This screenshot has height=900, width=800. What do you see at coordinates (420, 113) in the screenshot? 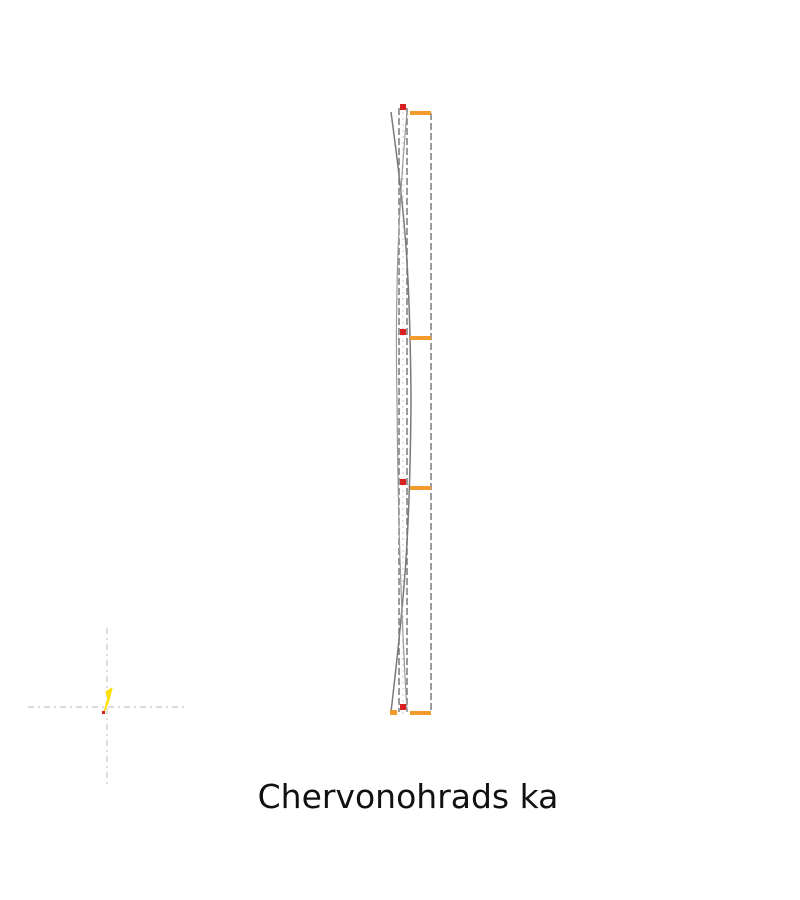
I see `orange-marker-top` at bounding box center [420, 113].